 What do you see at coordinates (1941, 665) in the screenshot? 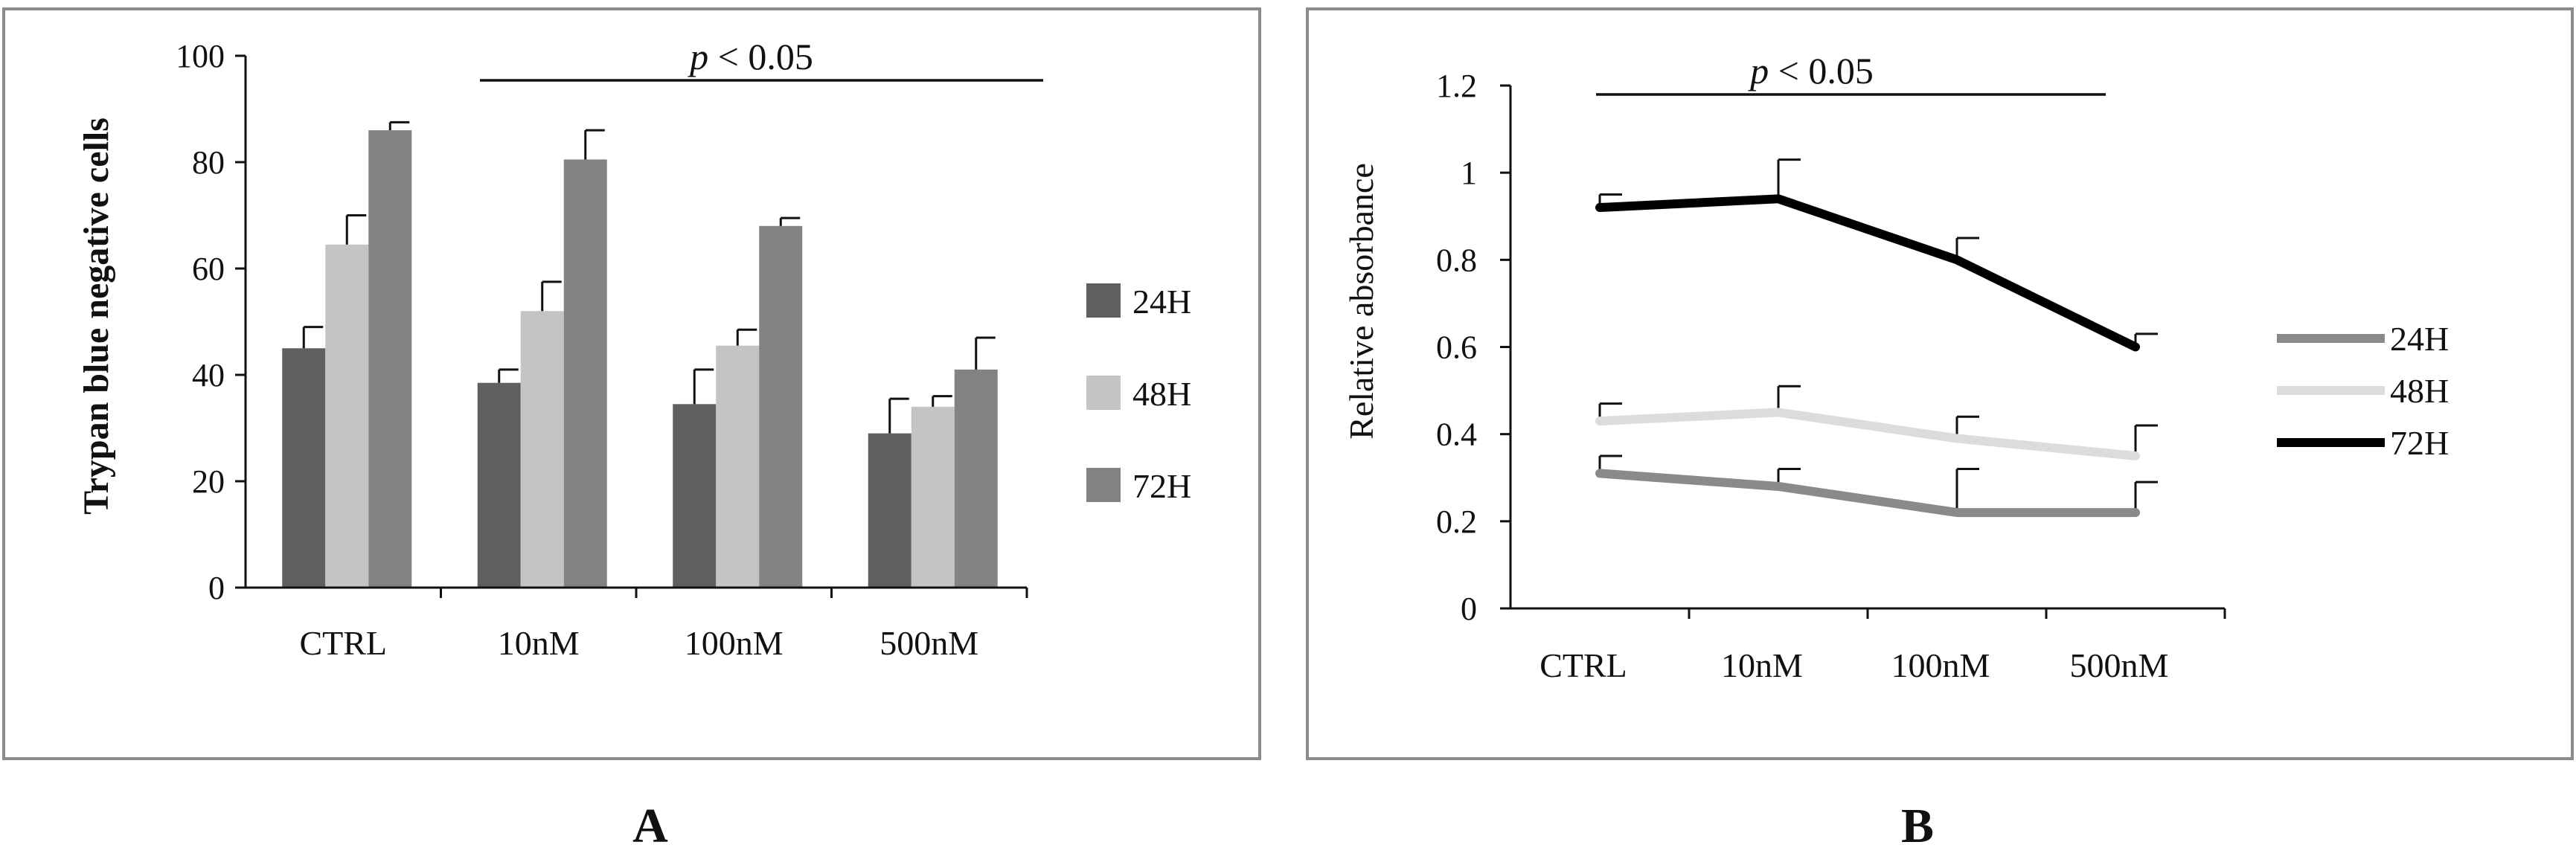
I see `panel-b-x-category-label: 100nM` at bounding box center [1941, 665].